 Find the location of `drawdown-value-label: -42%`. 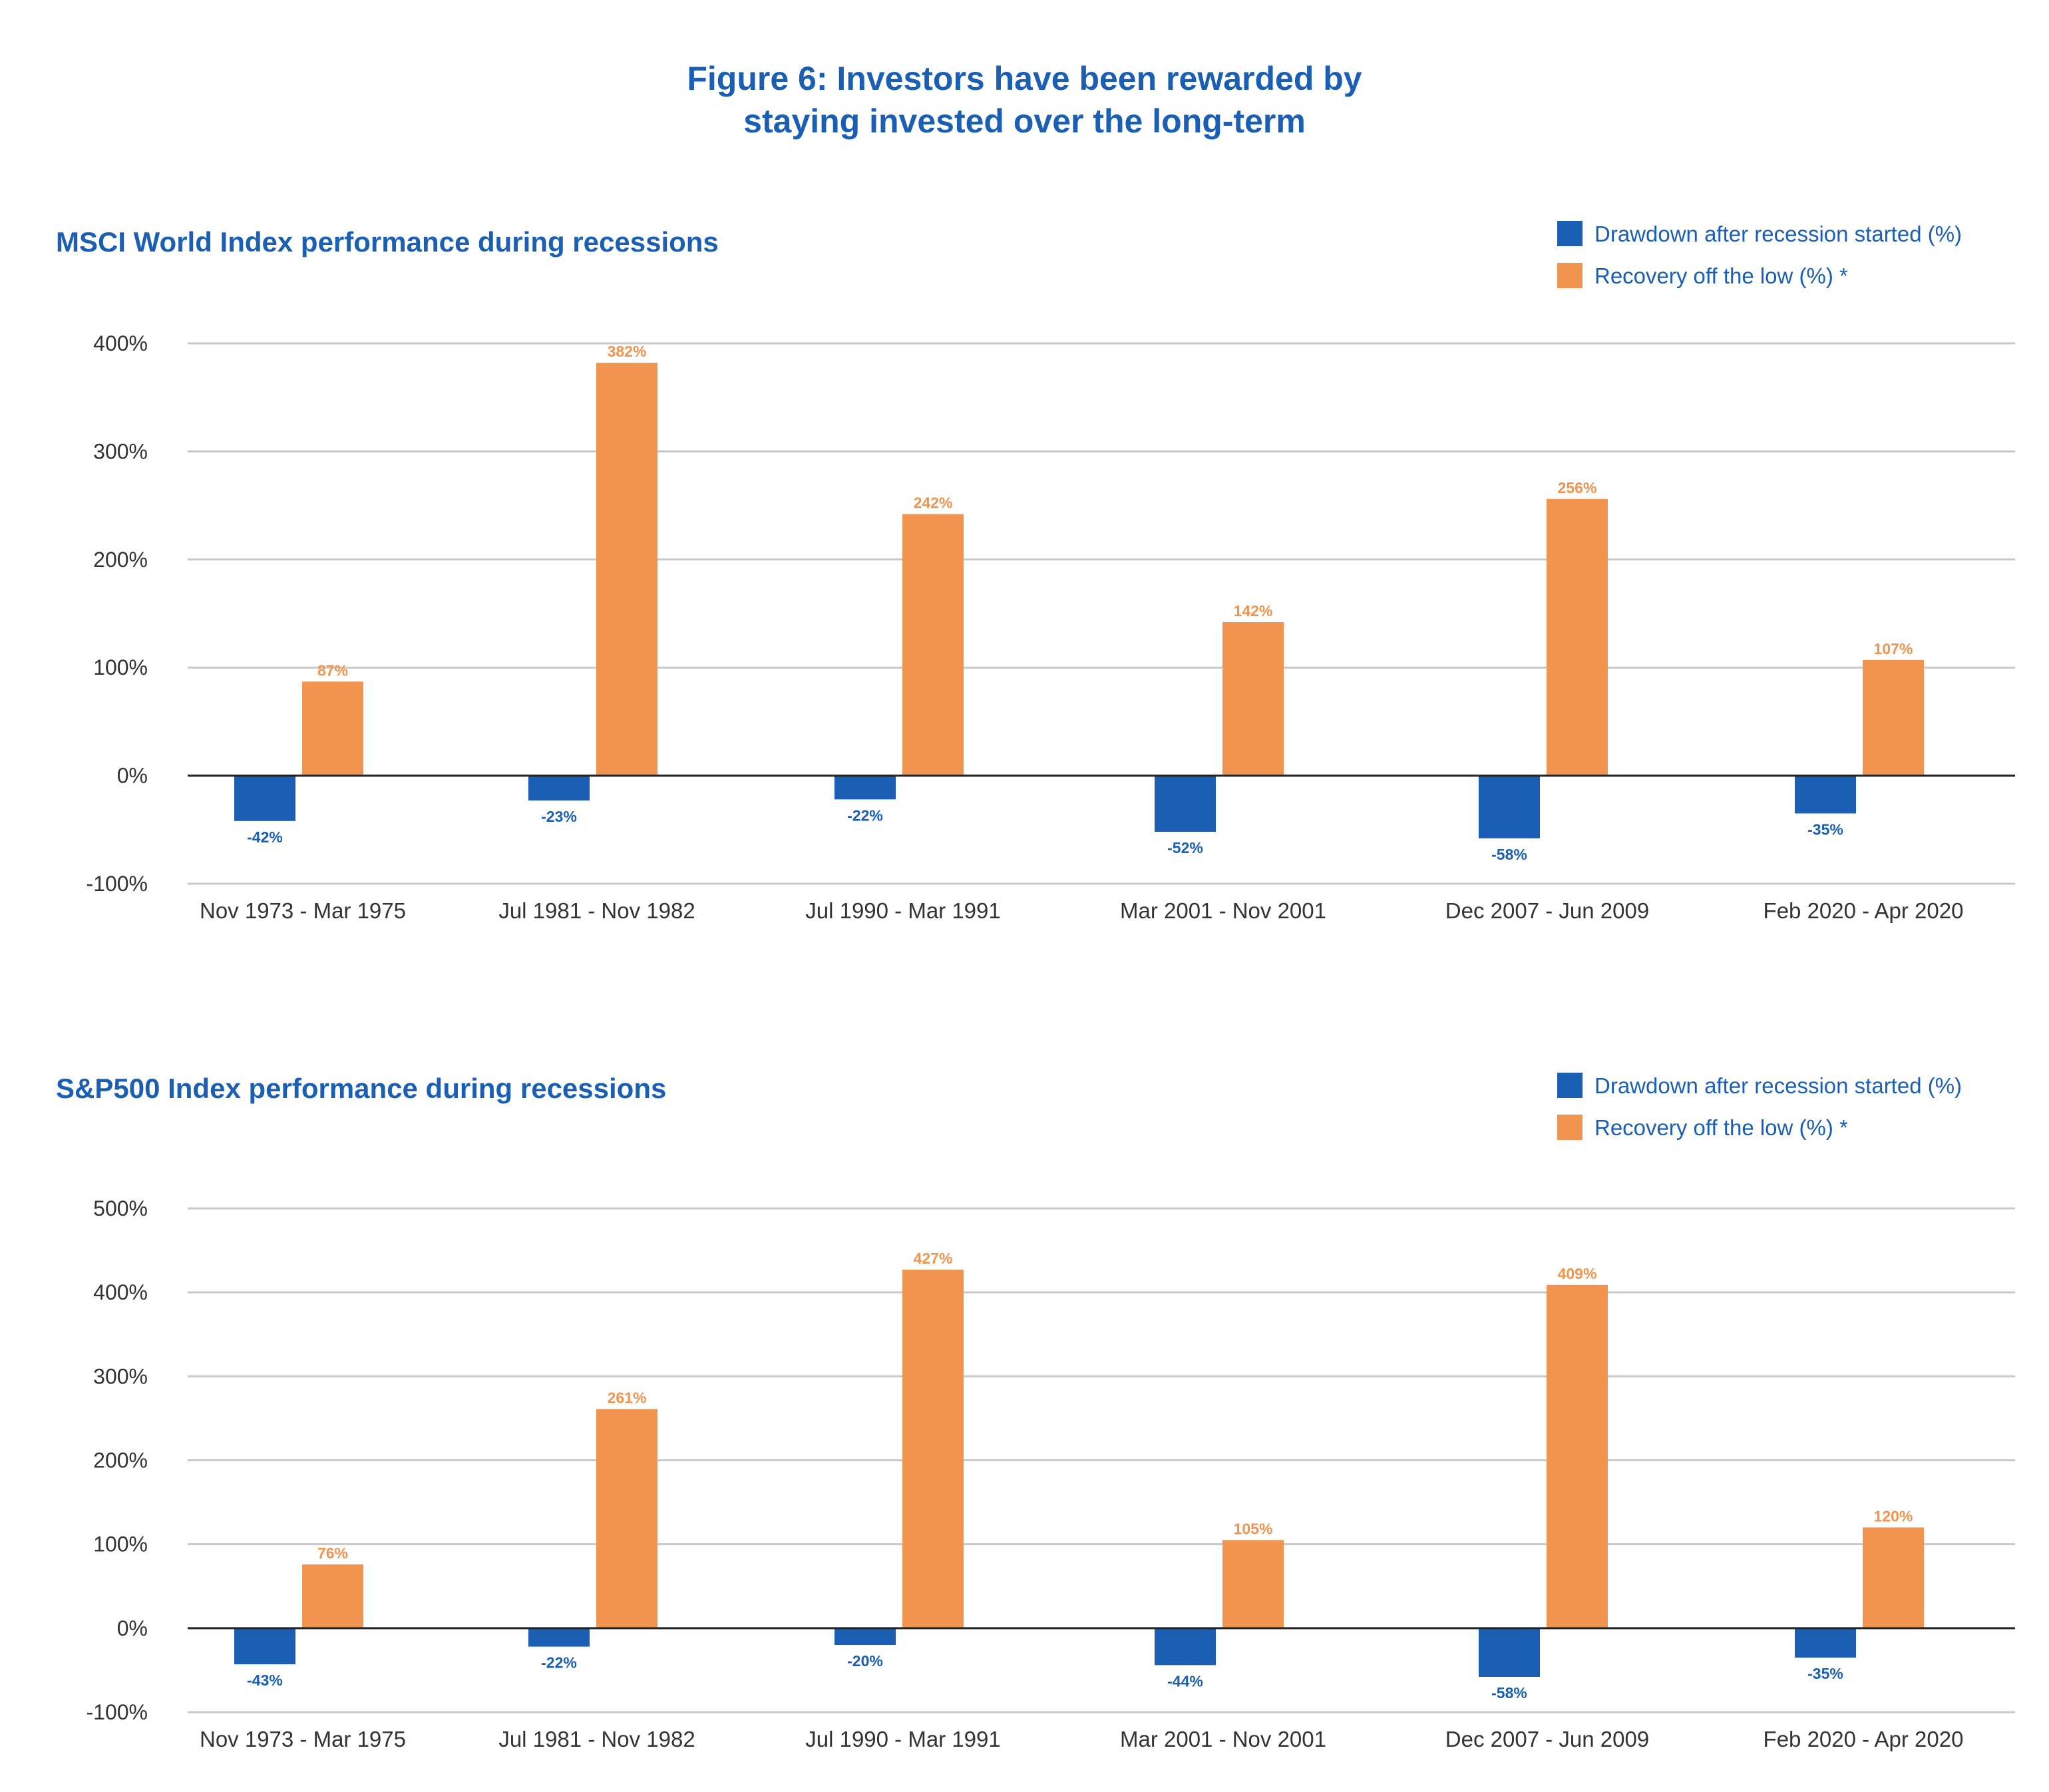

drawdown-value-label: -42% is located at coordinates (265, 837).